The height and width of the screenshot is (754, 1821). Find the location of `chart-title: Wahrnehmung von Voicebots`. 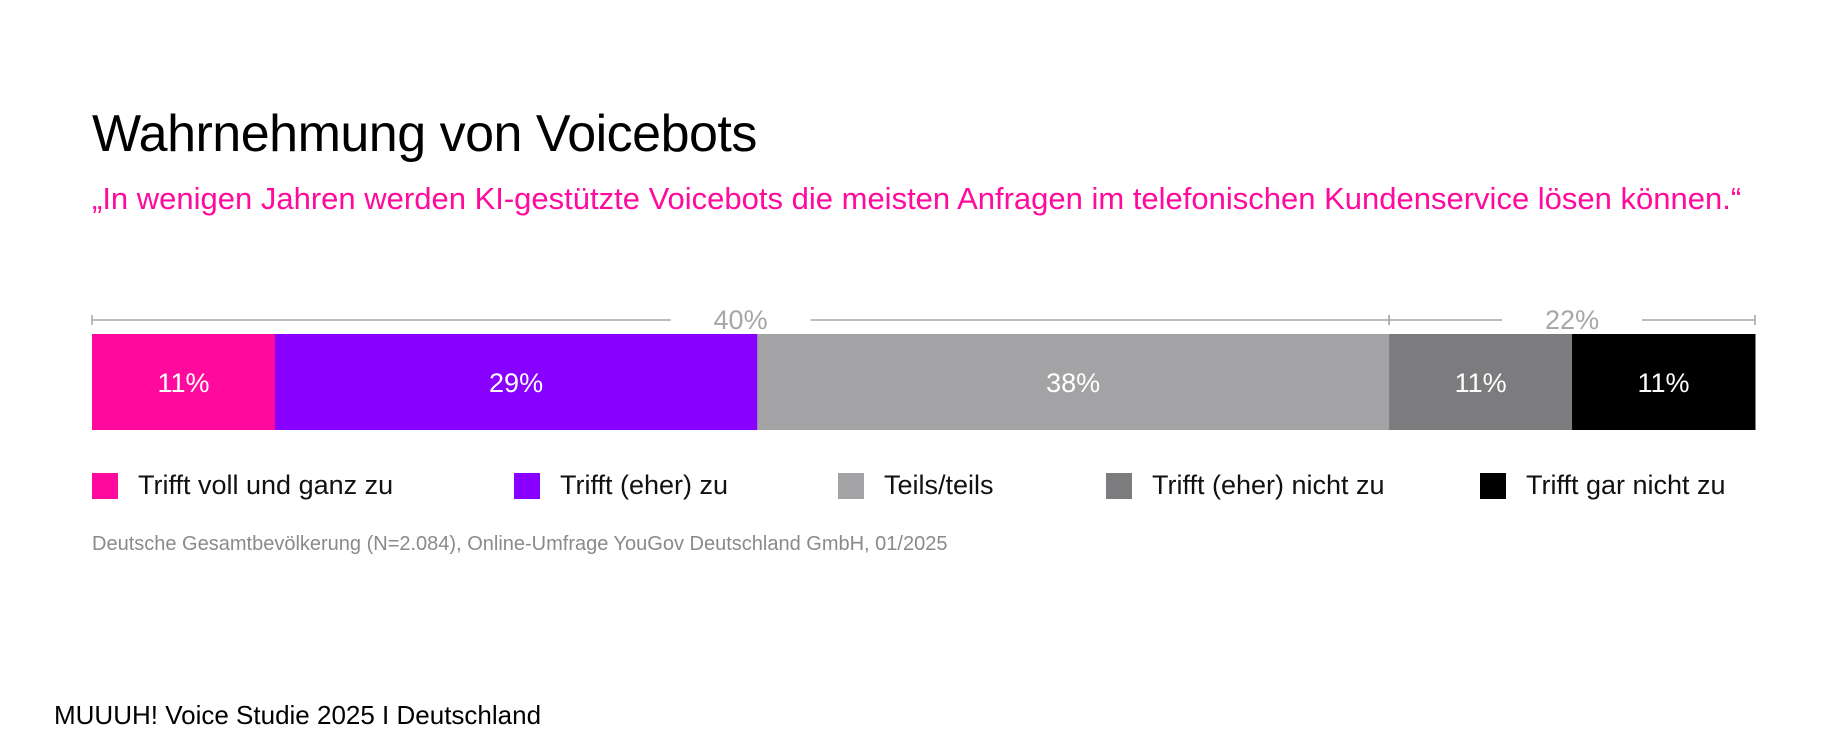

chart-title: Wahrnehmung von Voicebots is located at coordinates (424, 134).